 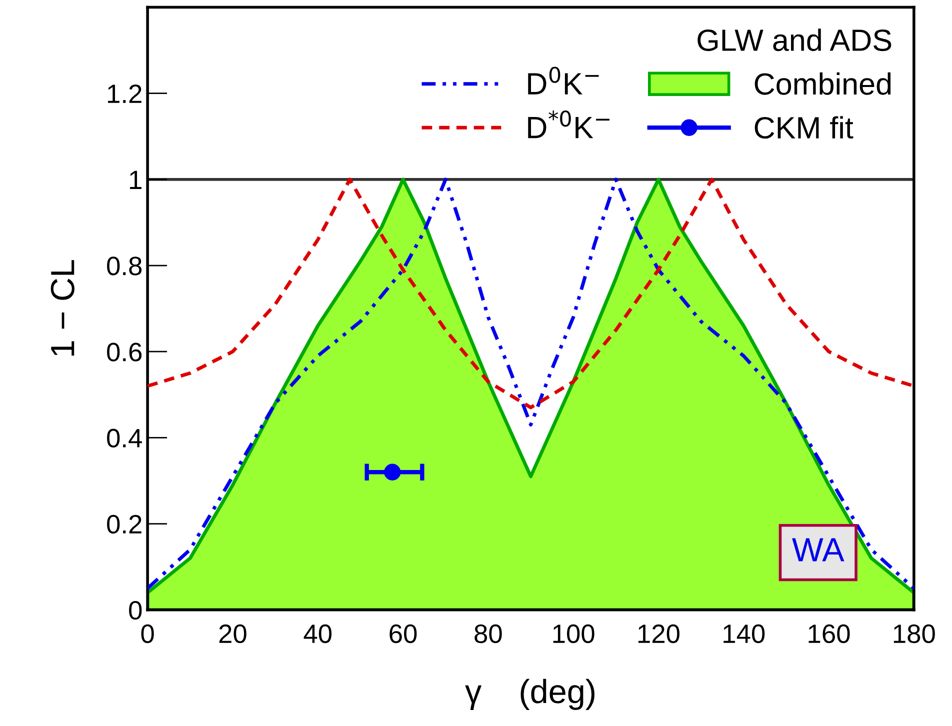 What do you see at coordinates (124, 524) in the screenshot?
I see `y-tick-label: 0.2` at bounding box center [124, 524].